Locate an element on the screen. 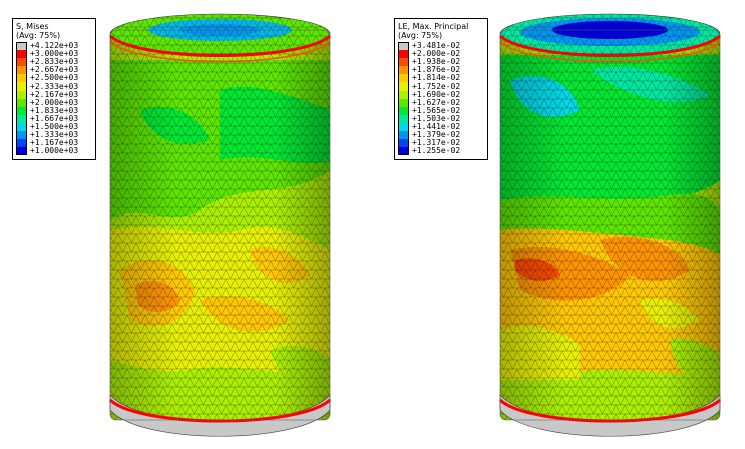 This screenshot has width=745, height=449. legend-entry: +1.167e+03 is located at coordinates (54, 143).